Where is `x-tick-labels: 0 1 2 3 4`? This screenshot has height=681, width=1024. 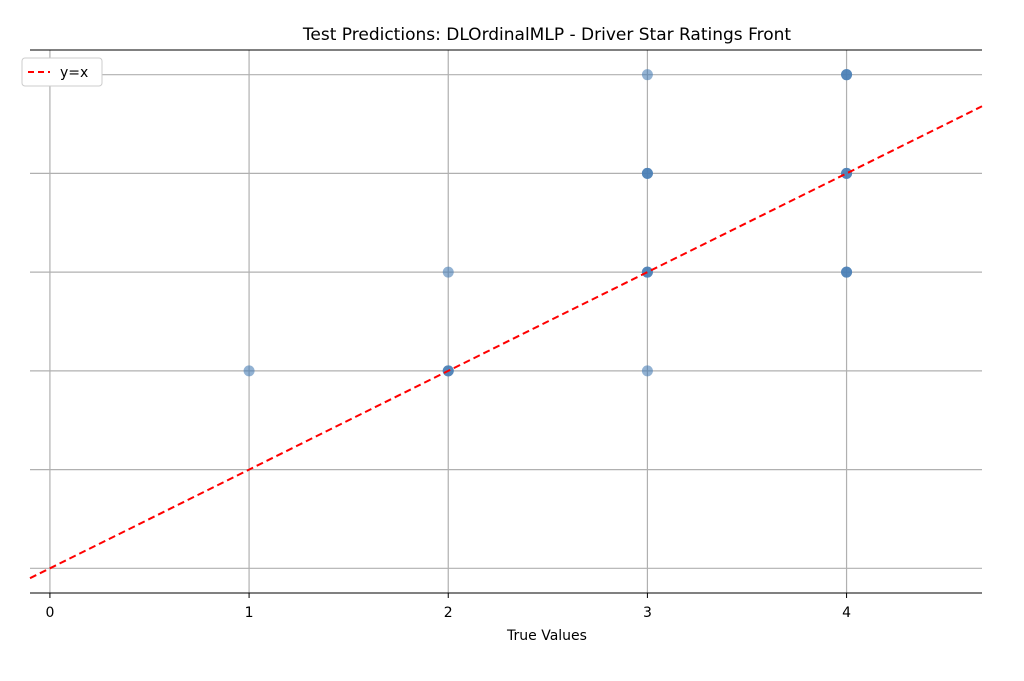 x-tick-labels: 0 1 2 3 4 is located at coordinates (448, 613).